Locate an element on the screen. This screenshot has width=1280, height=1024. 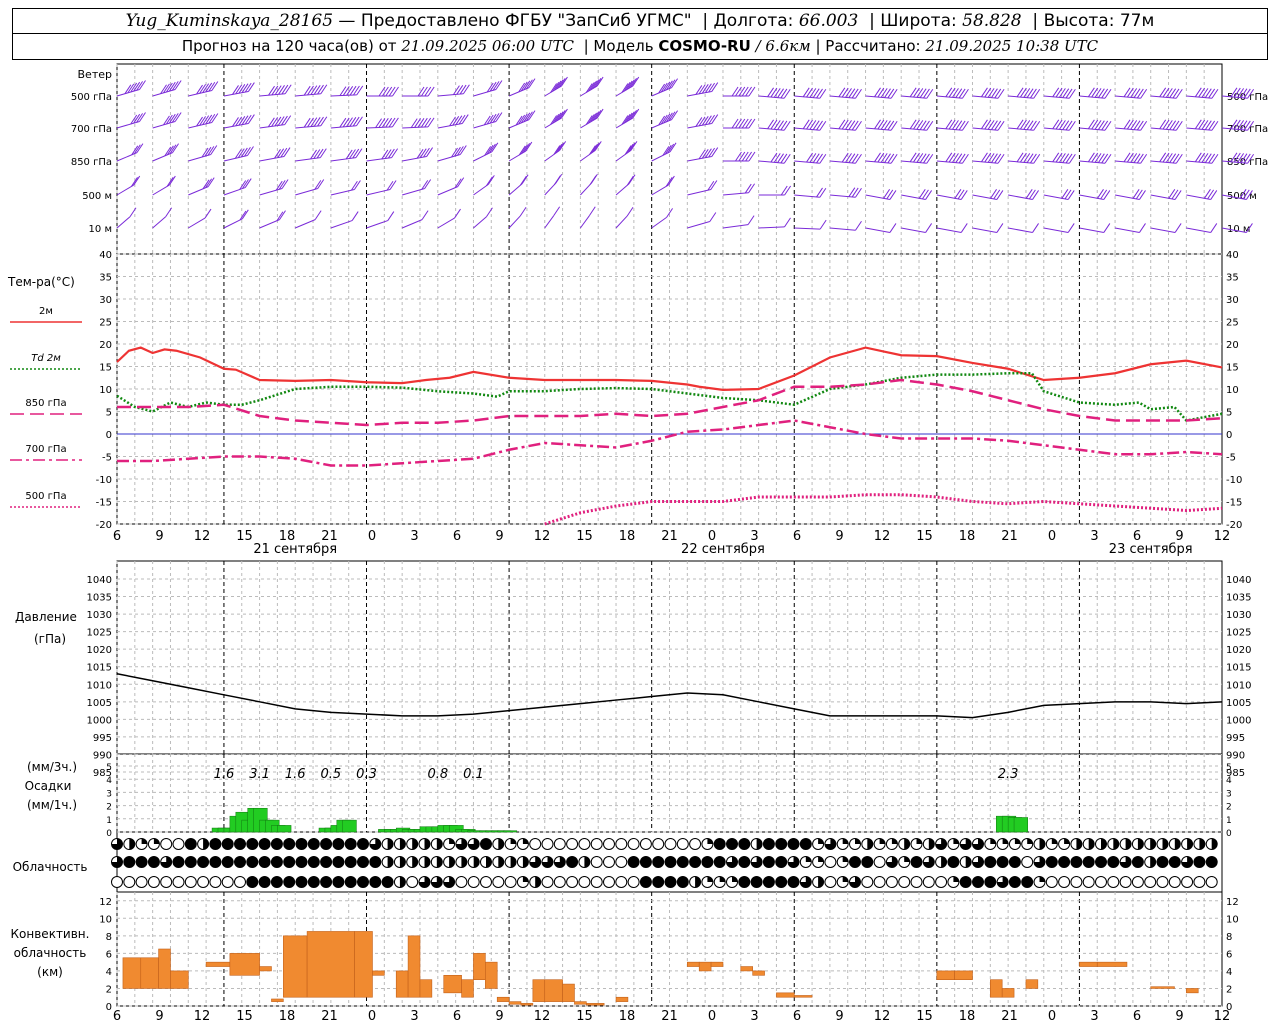
conv-hour-tick: 6 is located at coordinates (117, 1016).